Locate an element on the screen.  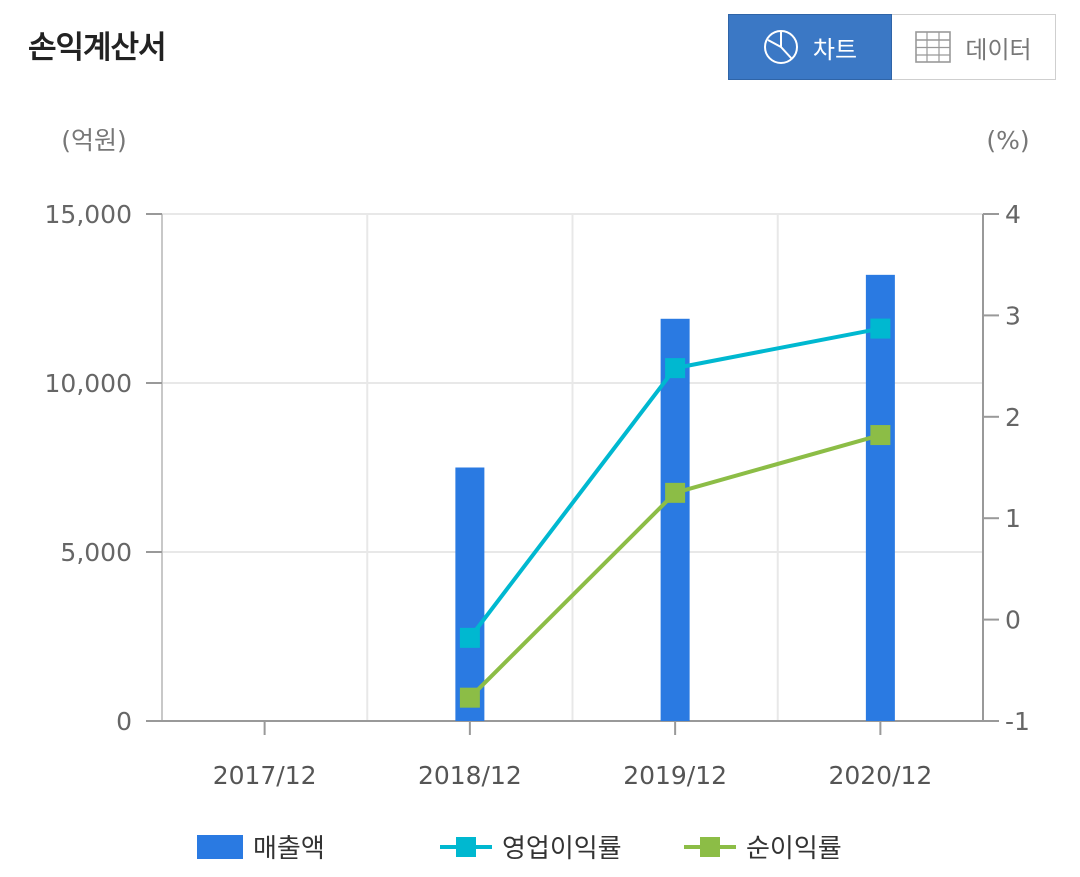
data-view-label: 데이터 is located at coordinates (998, 49).